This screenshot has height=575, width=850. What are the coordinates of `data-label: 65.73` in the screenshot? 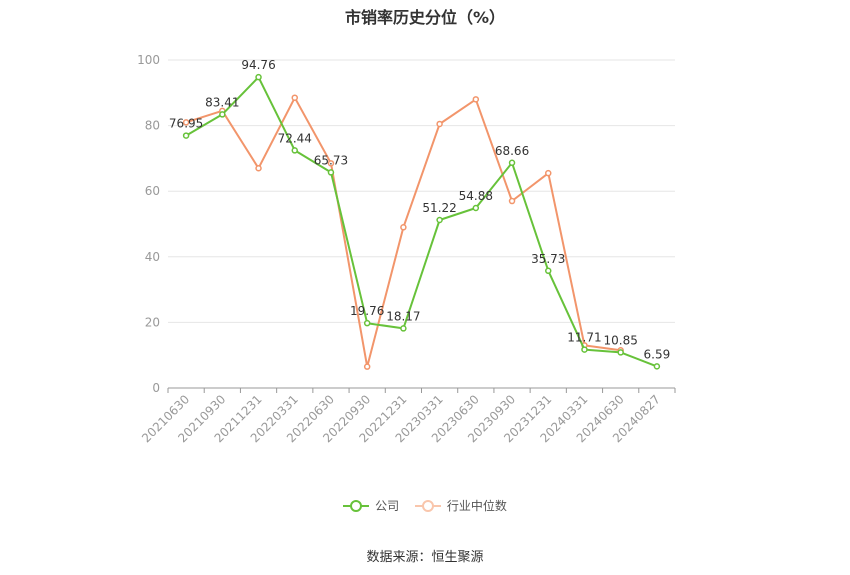 It's located at (331, 160).